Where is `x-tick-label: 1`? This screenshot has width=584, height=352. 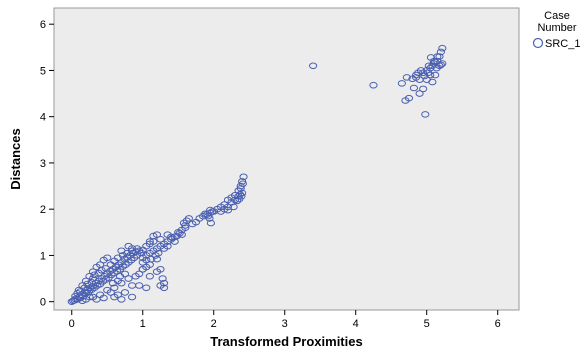 x-tick-label: 1 is located at coordinates (143, 324).